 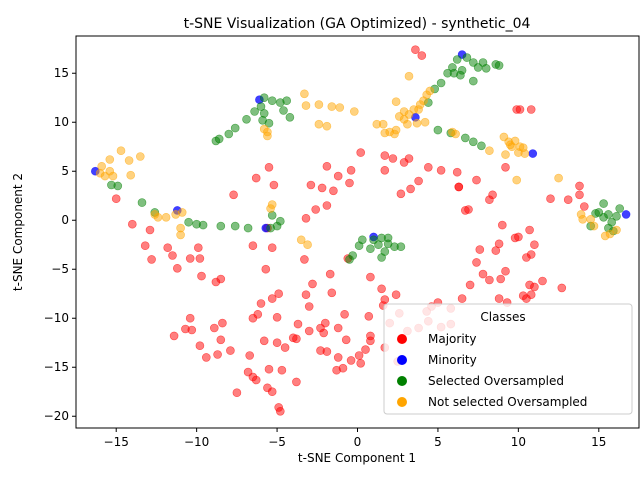 I want to click on x-axis-label: t-SNE Component 1, so click(x=357, y=458).